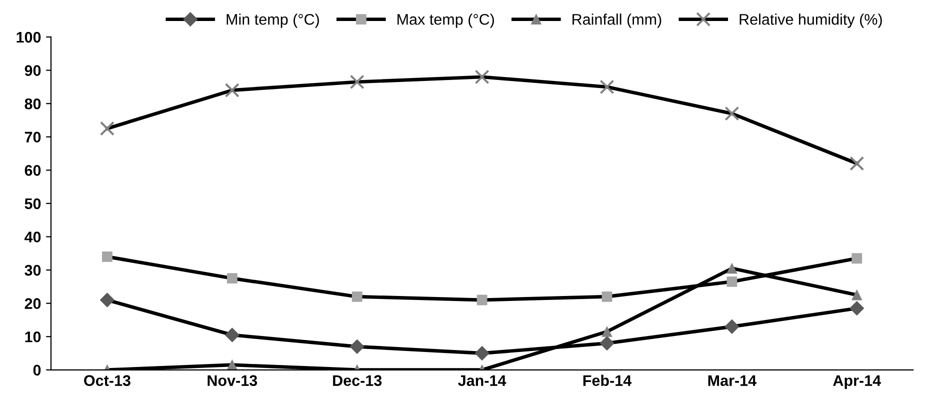  I want to click on x-tick-label: Apr-14, so click(857, 382).